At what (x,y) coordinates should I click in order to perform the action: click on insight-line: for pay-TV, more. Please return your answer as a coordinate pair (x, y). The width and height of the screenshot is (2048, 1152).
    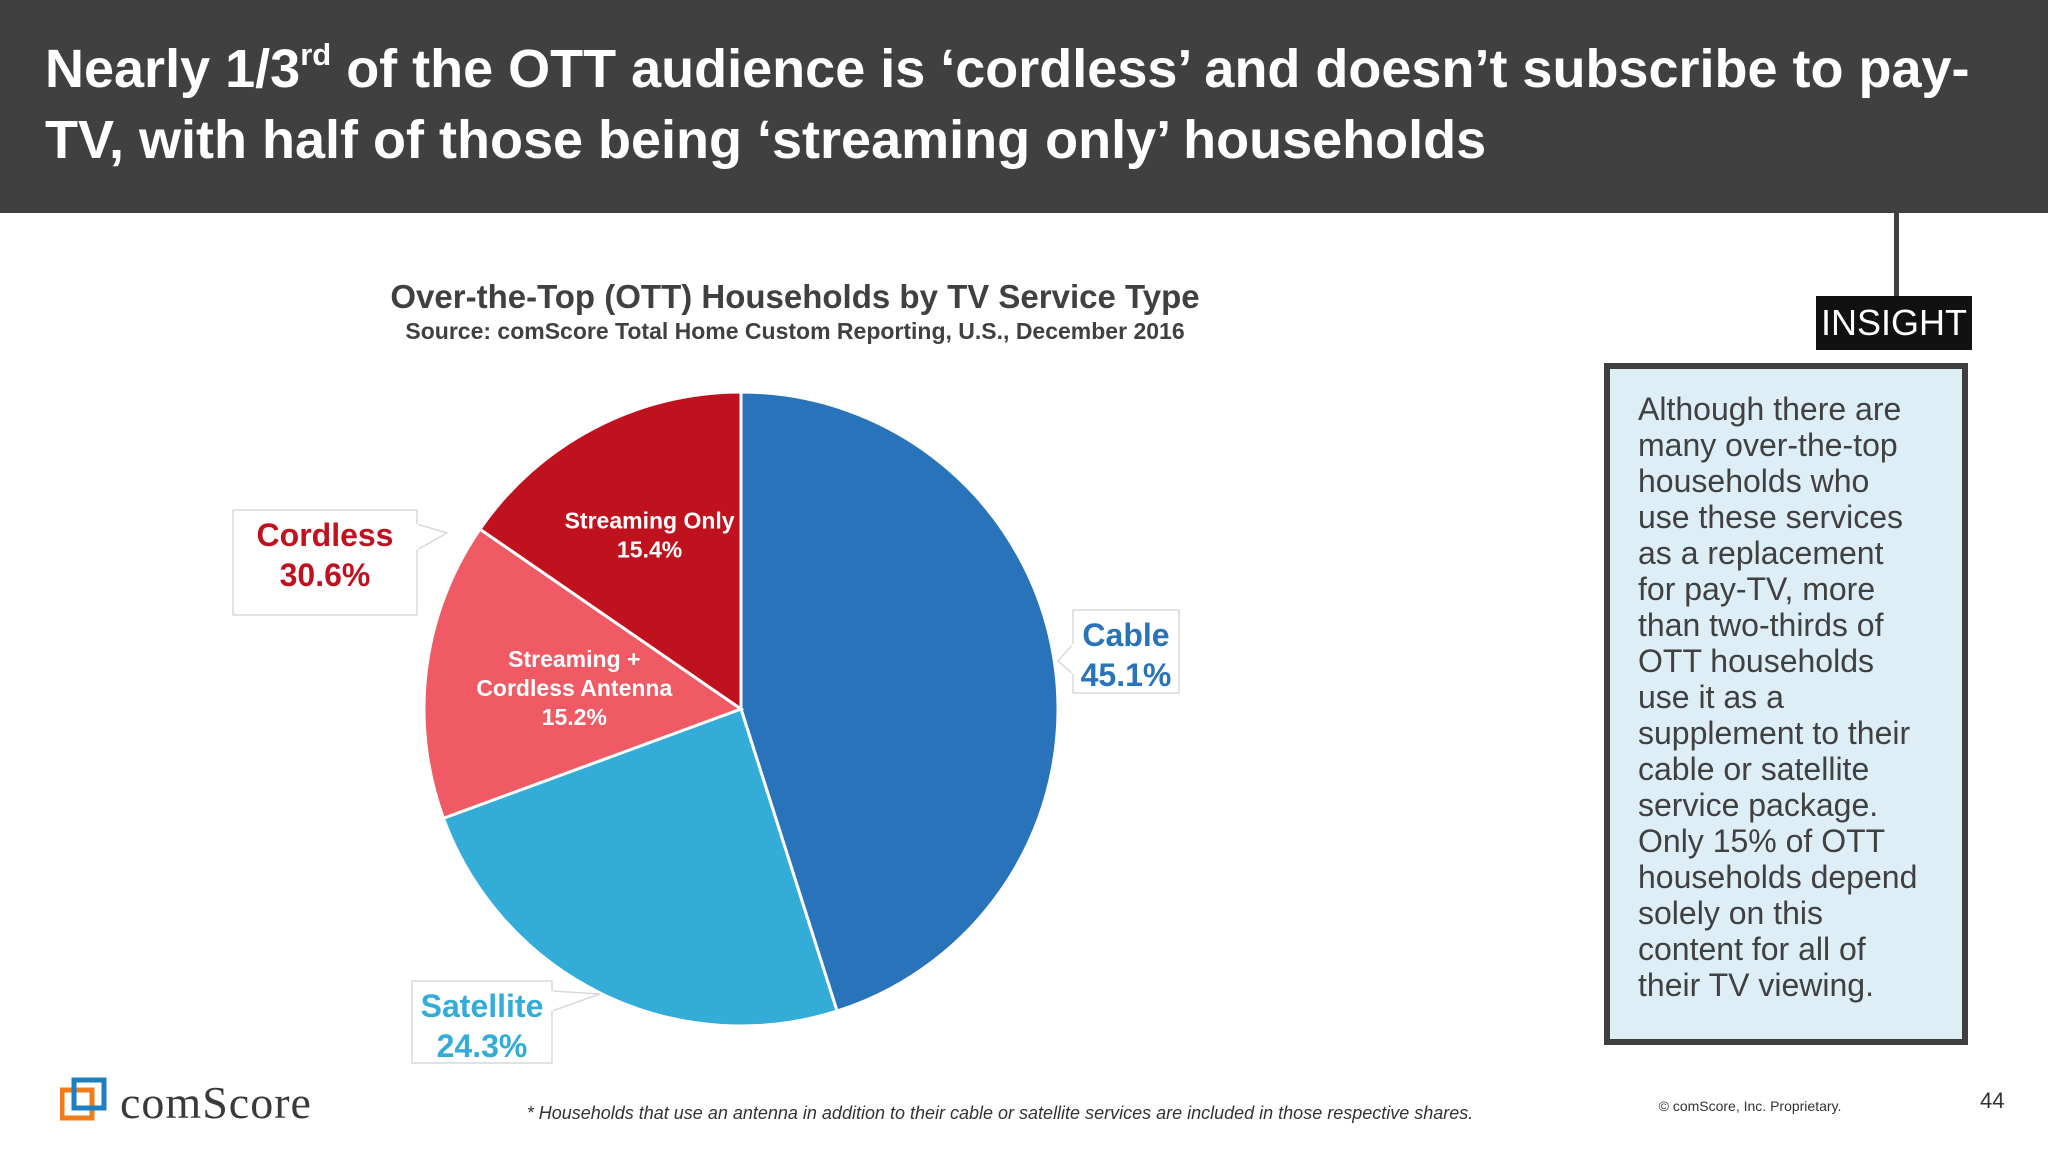
    Looking at the image, I should click on (1757, 589).